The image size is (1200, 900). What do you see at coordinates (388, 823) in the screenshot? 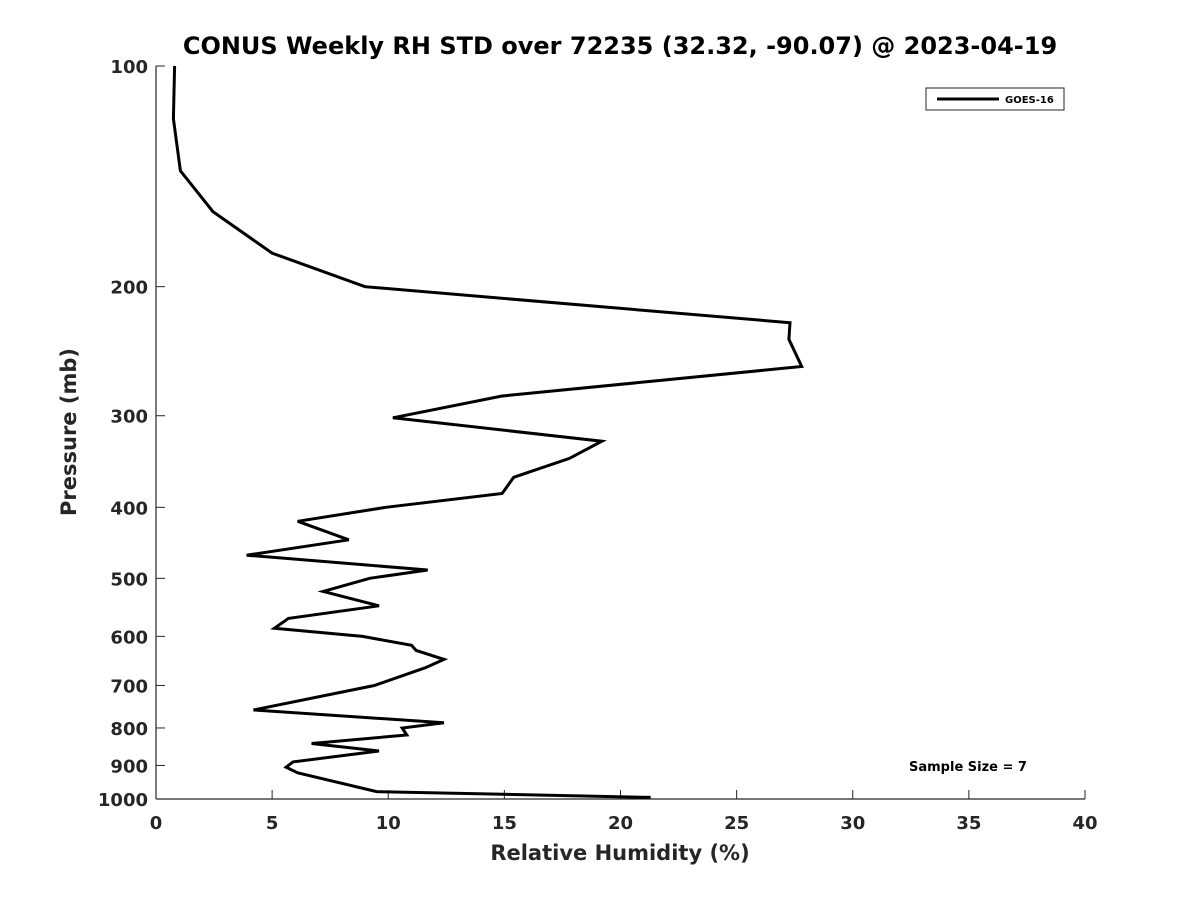
I see `x-tick-label: 10` at bounding box center [388, 823].